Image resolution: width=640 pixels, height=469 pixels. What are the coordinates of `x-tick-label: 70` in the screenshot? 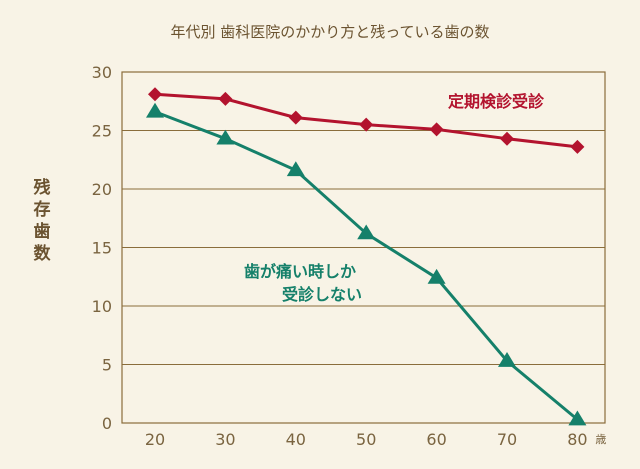 It's located at (507, 439).